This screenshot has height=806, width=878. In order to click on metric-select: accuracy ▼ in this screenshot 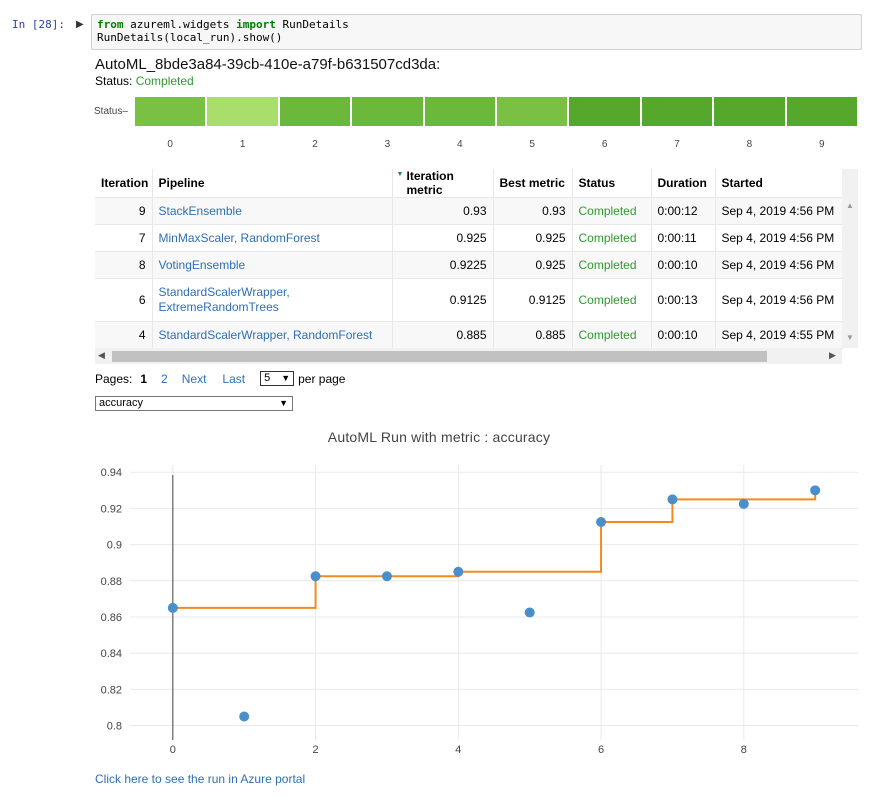, I will do `click(194, 403)`.